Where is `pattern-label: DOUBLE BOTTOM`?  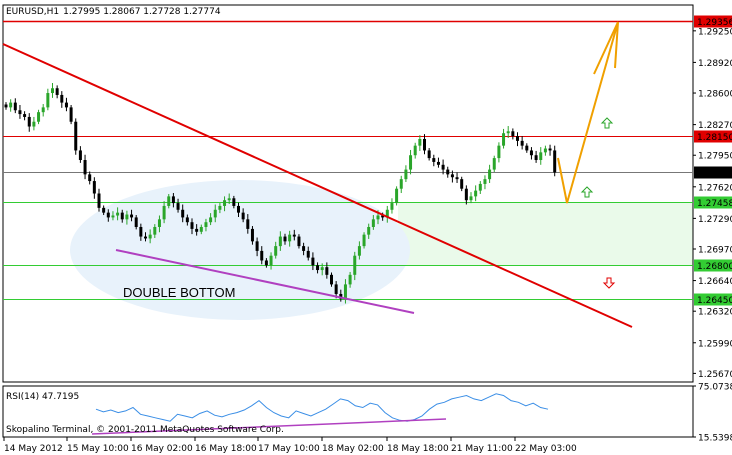
pattern-label: DOUBLE BOTTOM is located at coordinates (179, 292).